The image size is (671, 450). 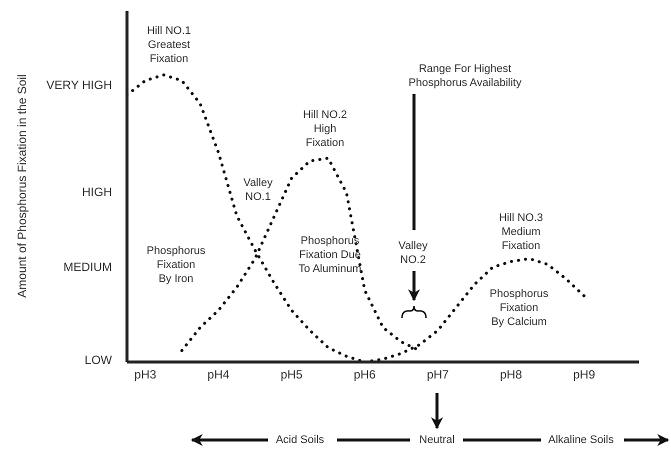 I want to click on x-tick-label: pH8, so click(x=511, y=375).